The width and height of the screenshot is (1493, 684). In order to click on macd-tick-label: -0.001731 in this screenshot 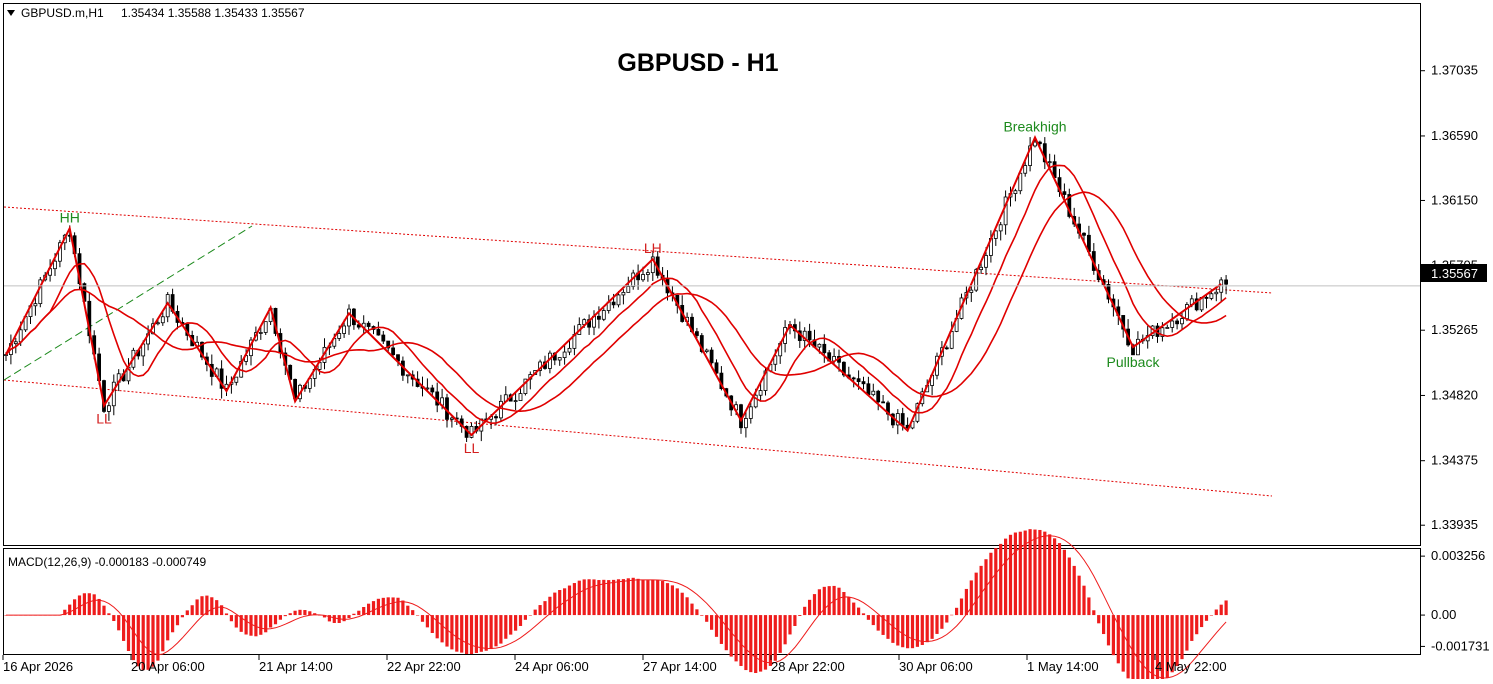, I will do `click(1460, 645)`.